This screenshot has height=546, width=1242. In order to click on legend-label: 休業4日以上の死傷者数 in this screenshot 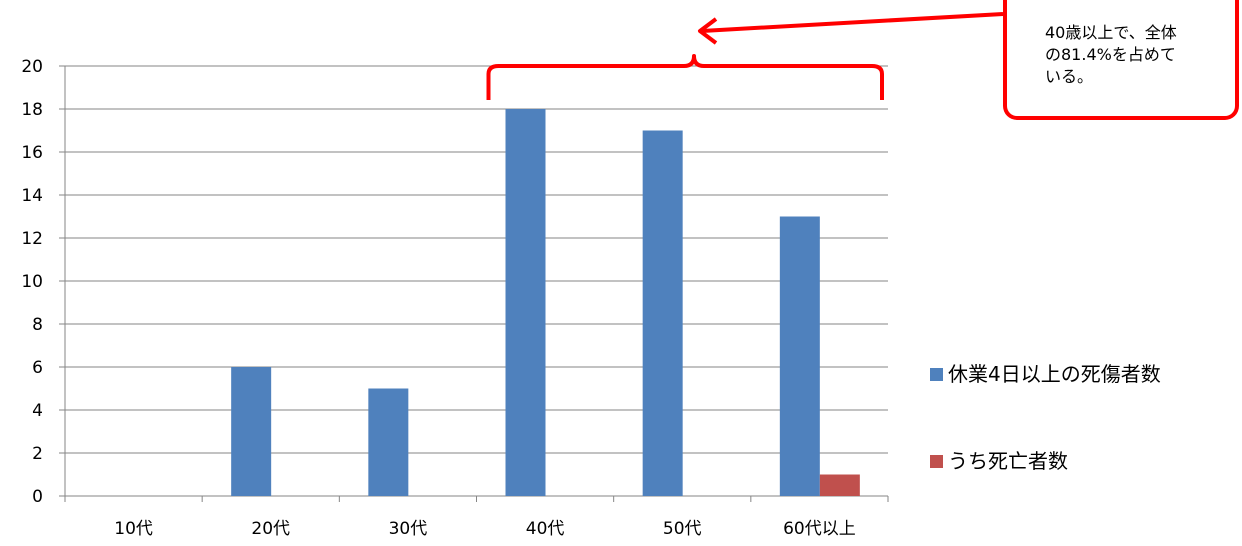, I will do `click(1054, 374)`.